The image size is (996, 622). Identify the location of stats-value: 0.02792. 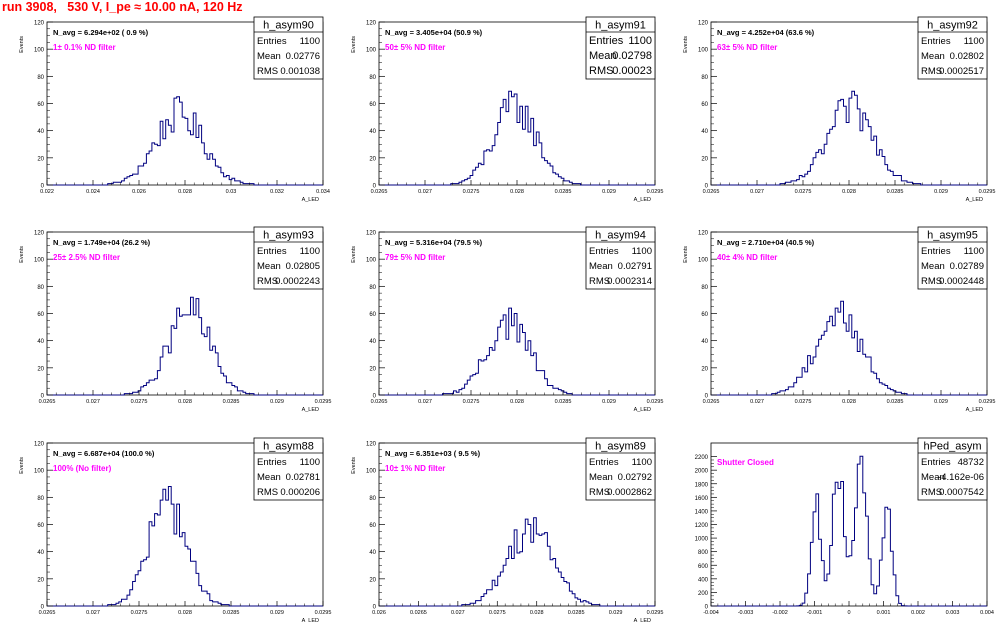
(635, 477).